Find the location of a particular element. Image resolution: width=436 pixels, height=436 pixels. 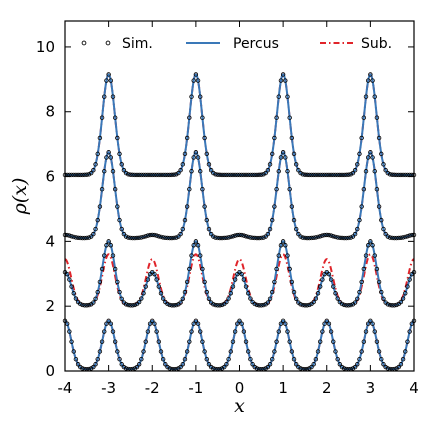

x-tick-label: 3 is located at coordinates (371, 388).